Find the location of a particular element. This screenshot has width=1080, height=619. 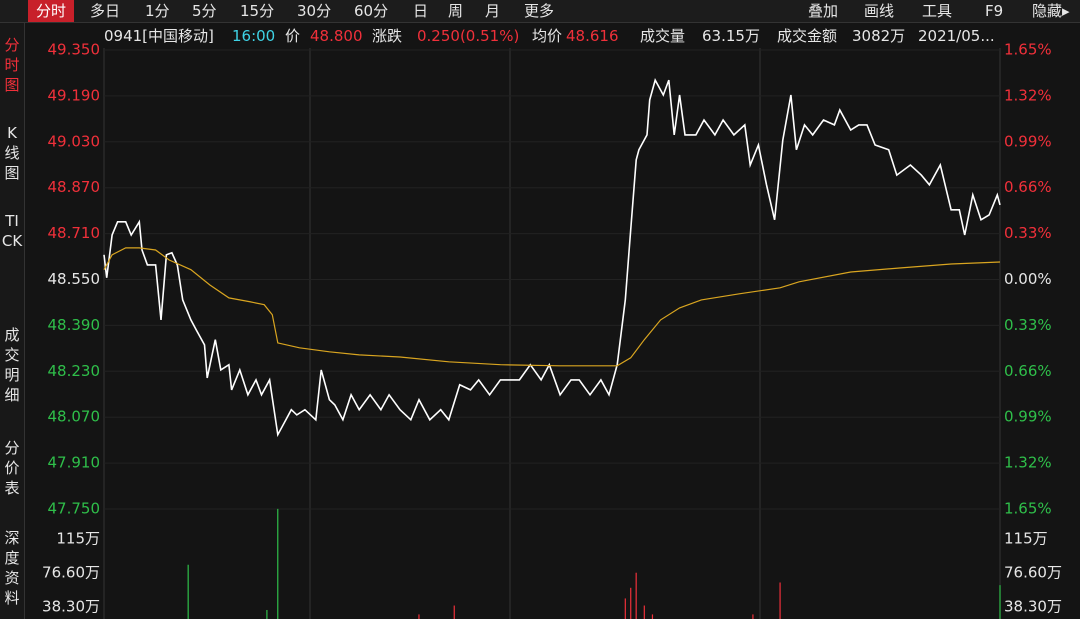

y-tick-label: 47.910 is located at coordinates (74, 463).